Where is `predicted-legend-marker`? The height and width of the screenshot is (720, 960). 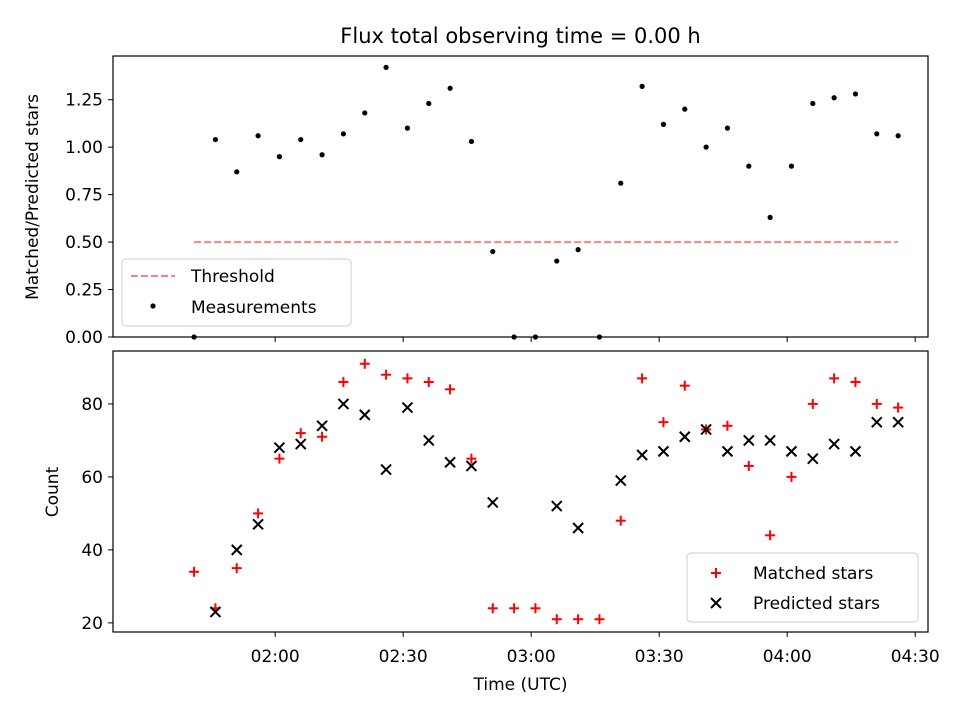
predicted-legend-marker is located at coordinates (716, 603).